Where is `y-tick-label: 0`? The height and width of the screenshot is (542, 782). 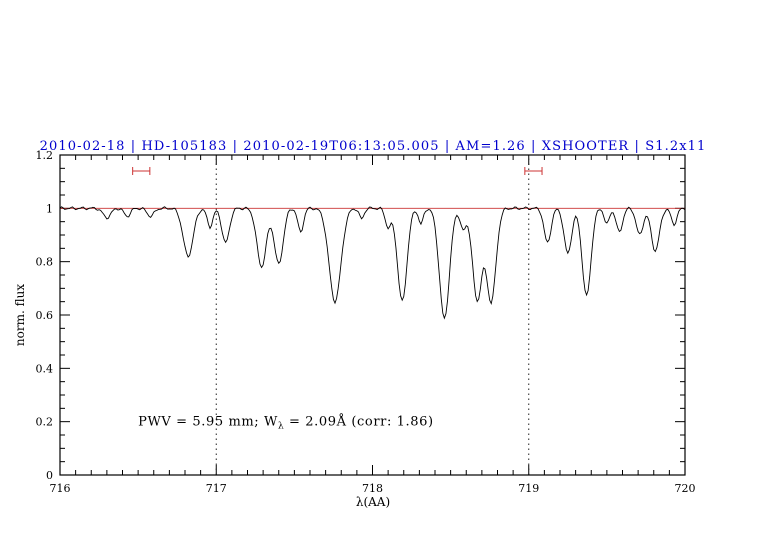 y-tick-label: 0 is located at coordinates (49, 475).